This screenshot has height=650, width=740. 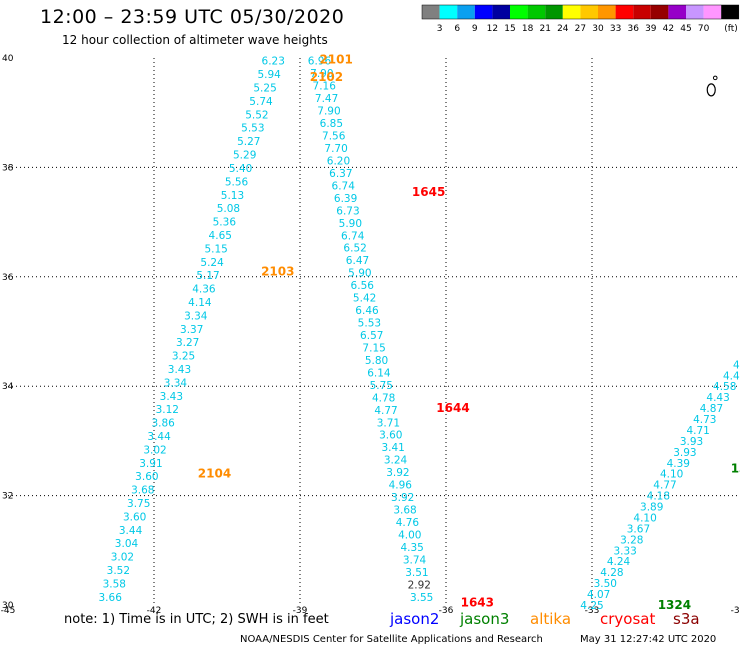 I want to click on jason3-track-value: 4.18, so click(x=658, y=497).